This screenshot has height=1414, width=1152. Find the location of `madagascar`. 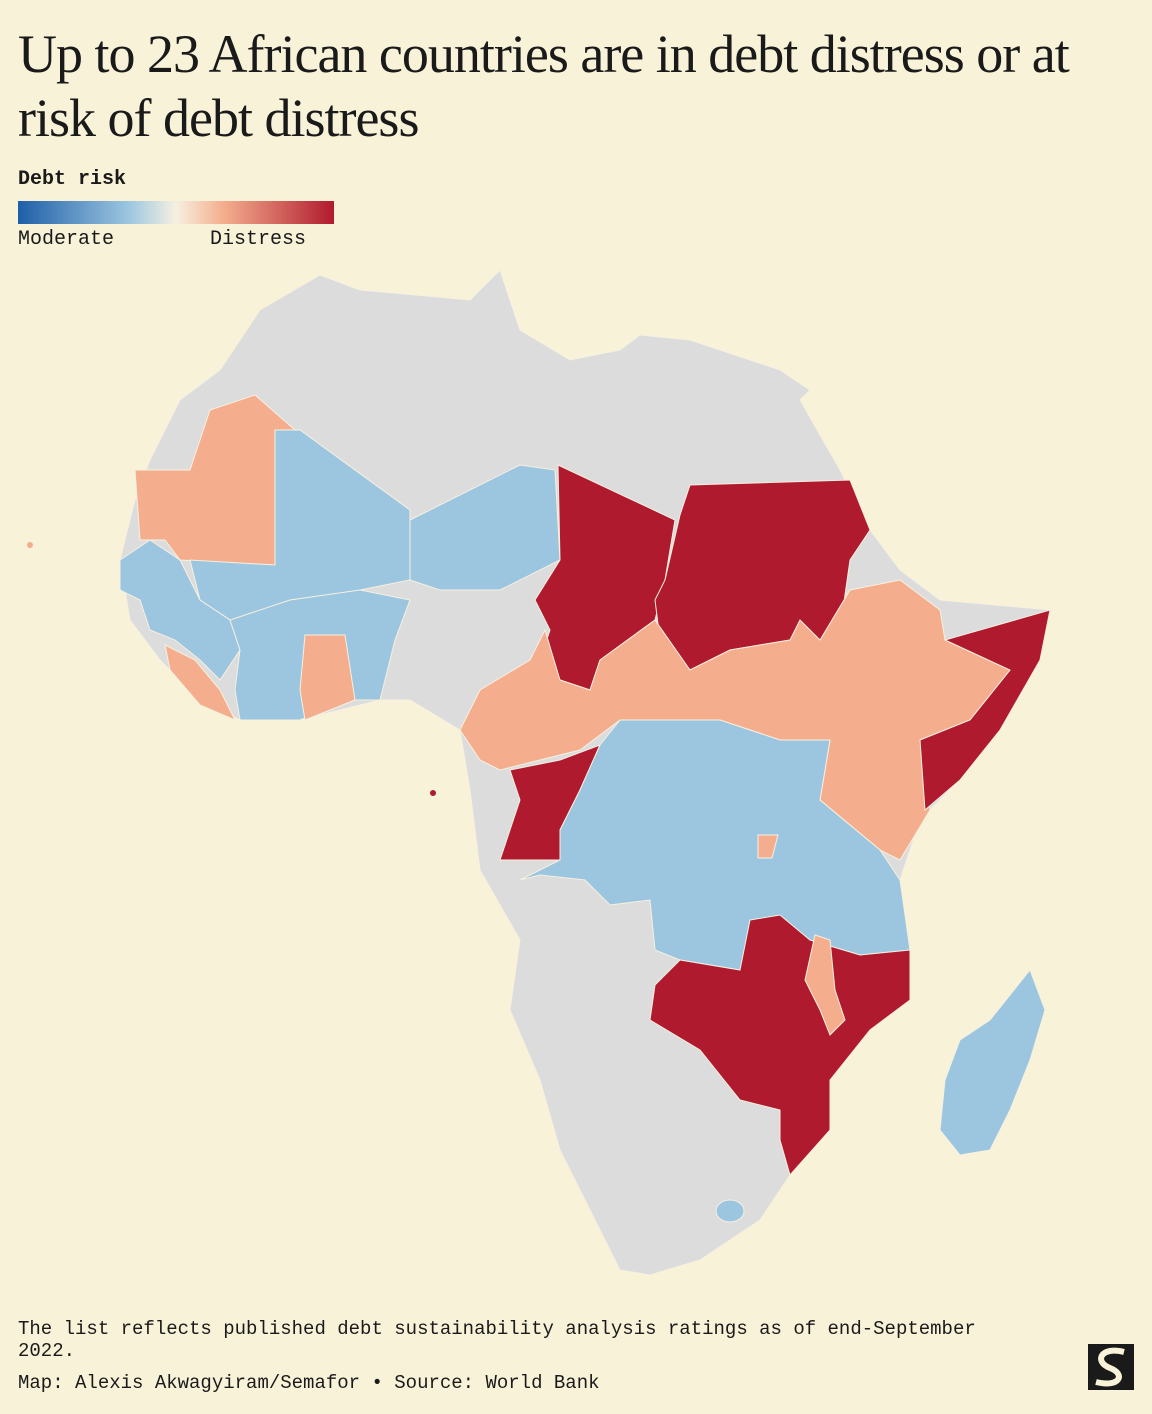

madagascar is located at coordinates (992, 1062).